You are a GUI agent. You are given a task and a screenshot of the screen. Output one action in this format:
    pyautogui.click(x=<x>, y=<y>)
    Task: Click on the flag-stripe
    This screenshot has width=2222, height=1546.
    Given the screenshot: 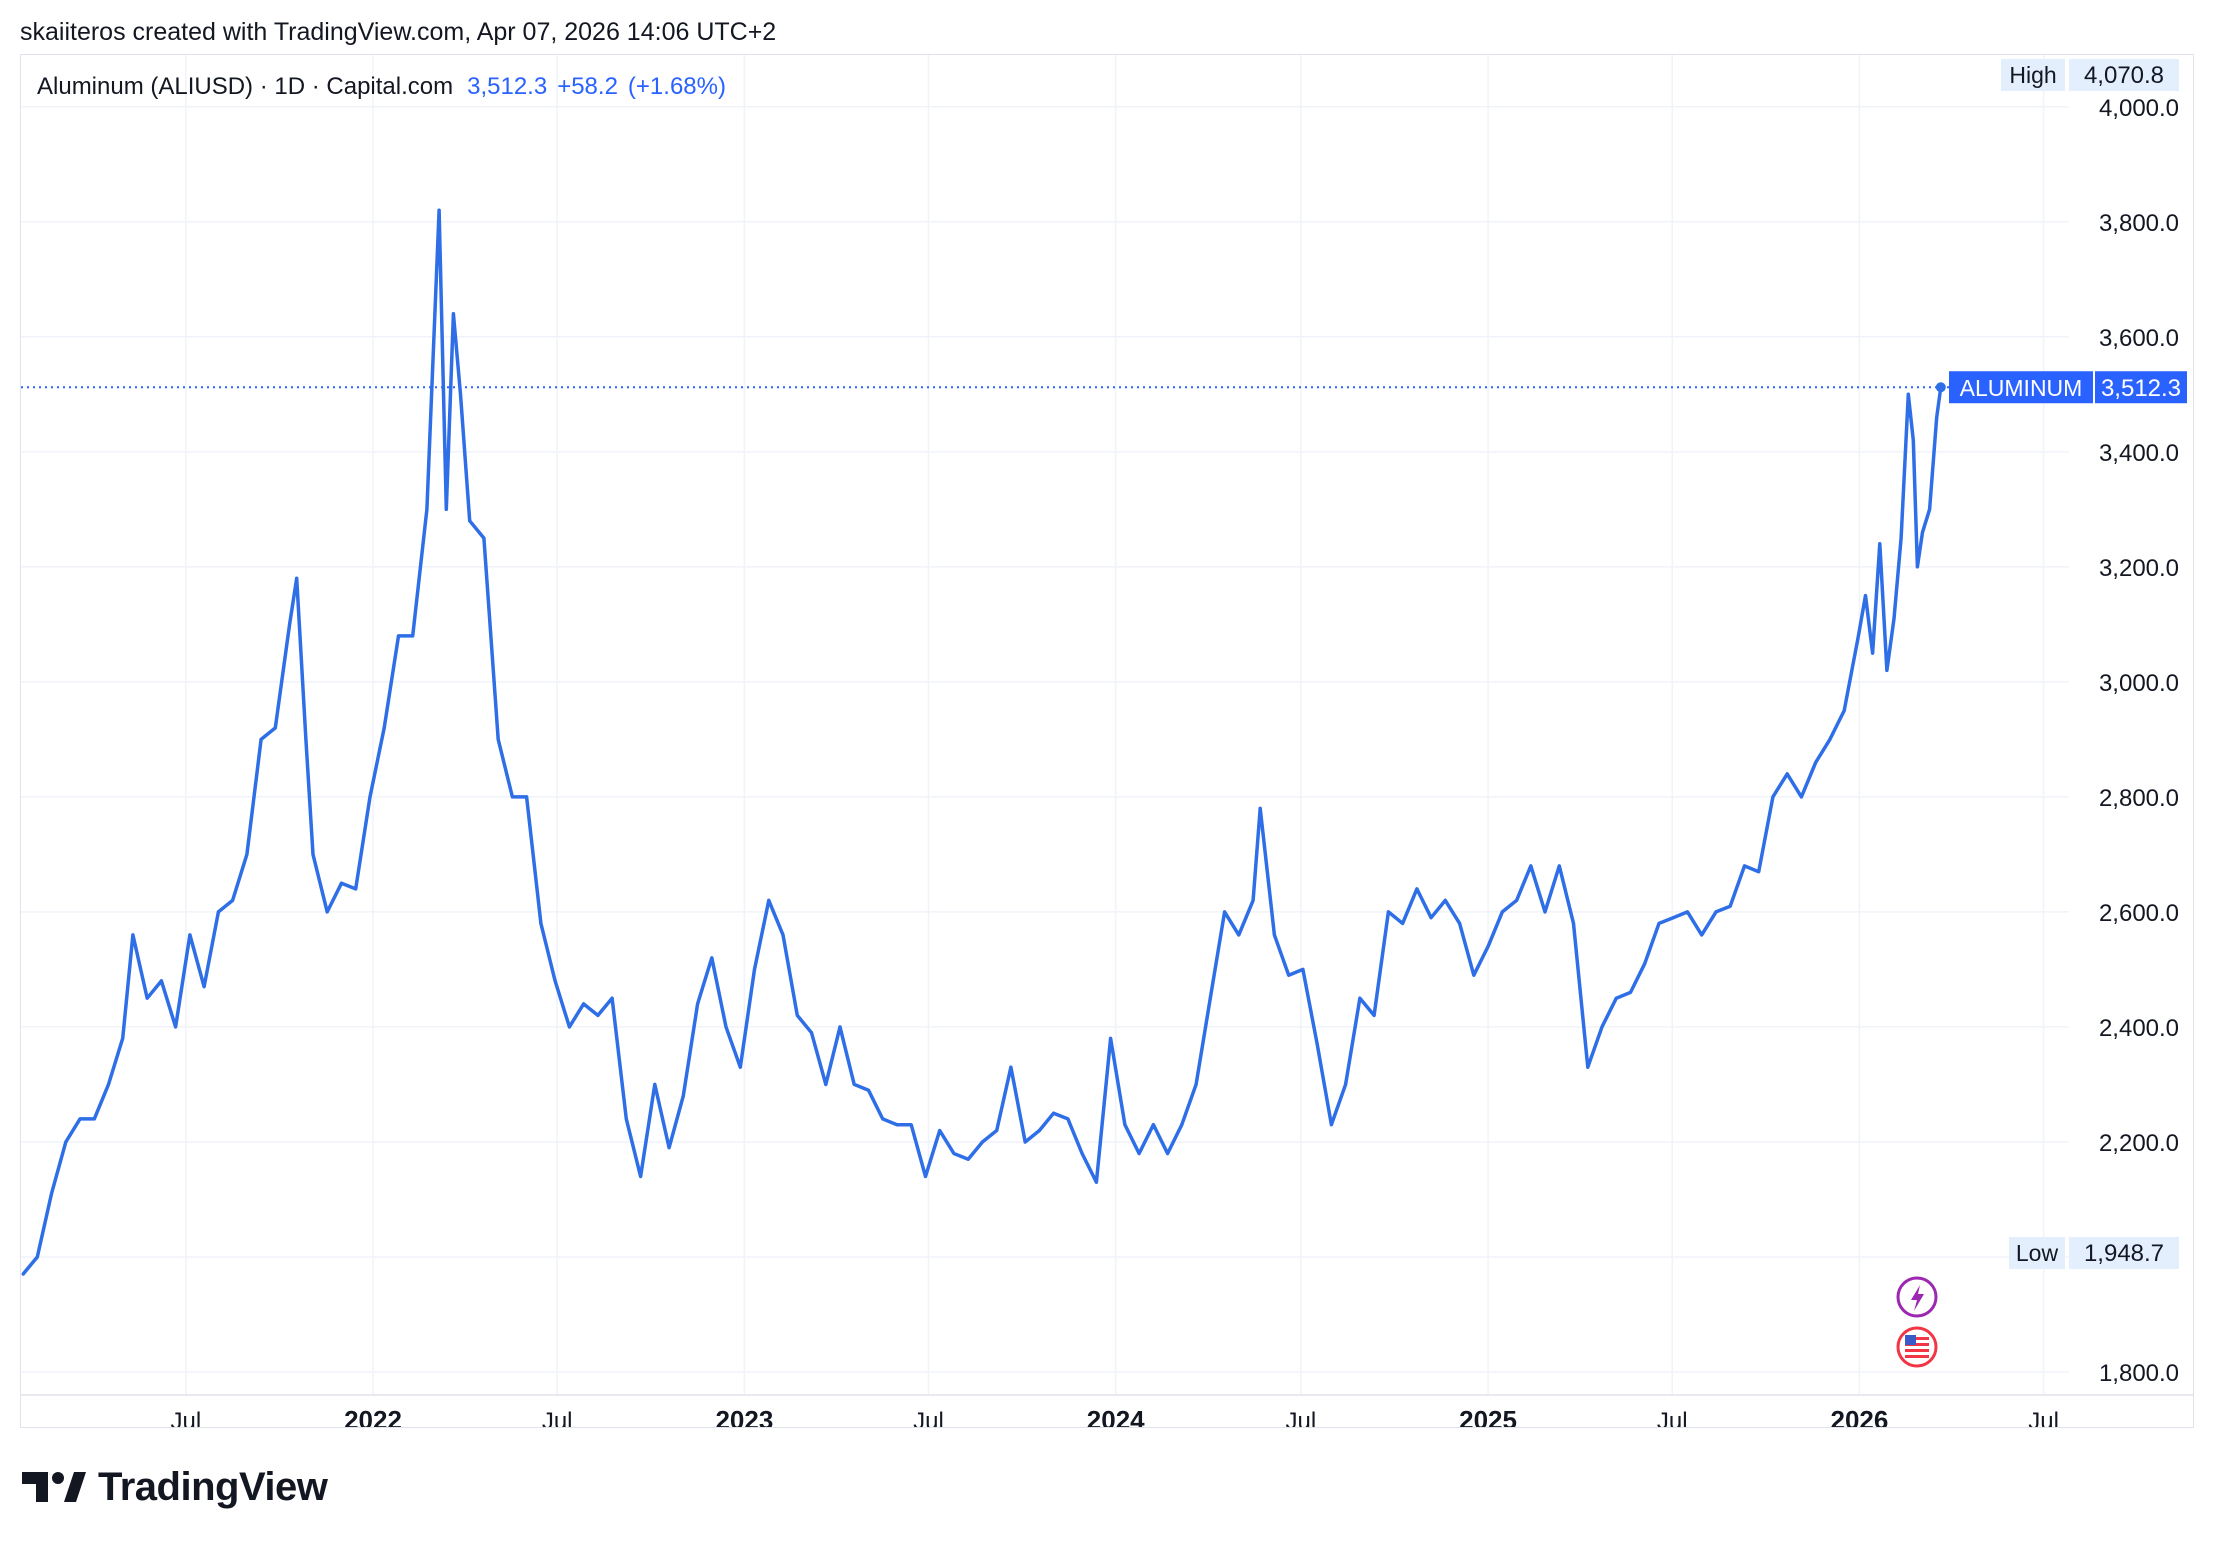 What is the action you would take?
    pyautogui.click(x=1917, y=1338)
    